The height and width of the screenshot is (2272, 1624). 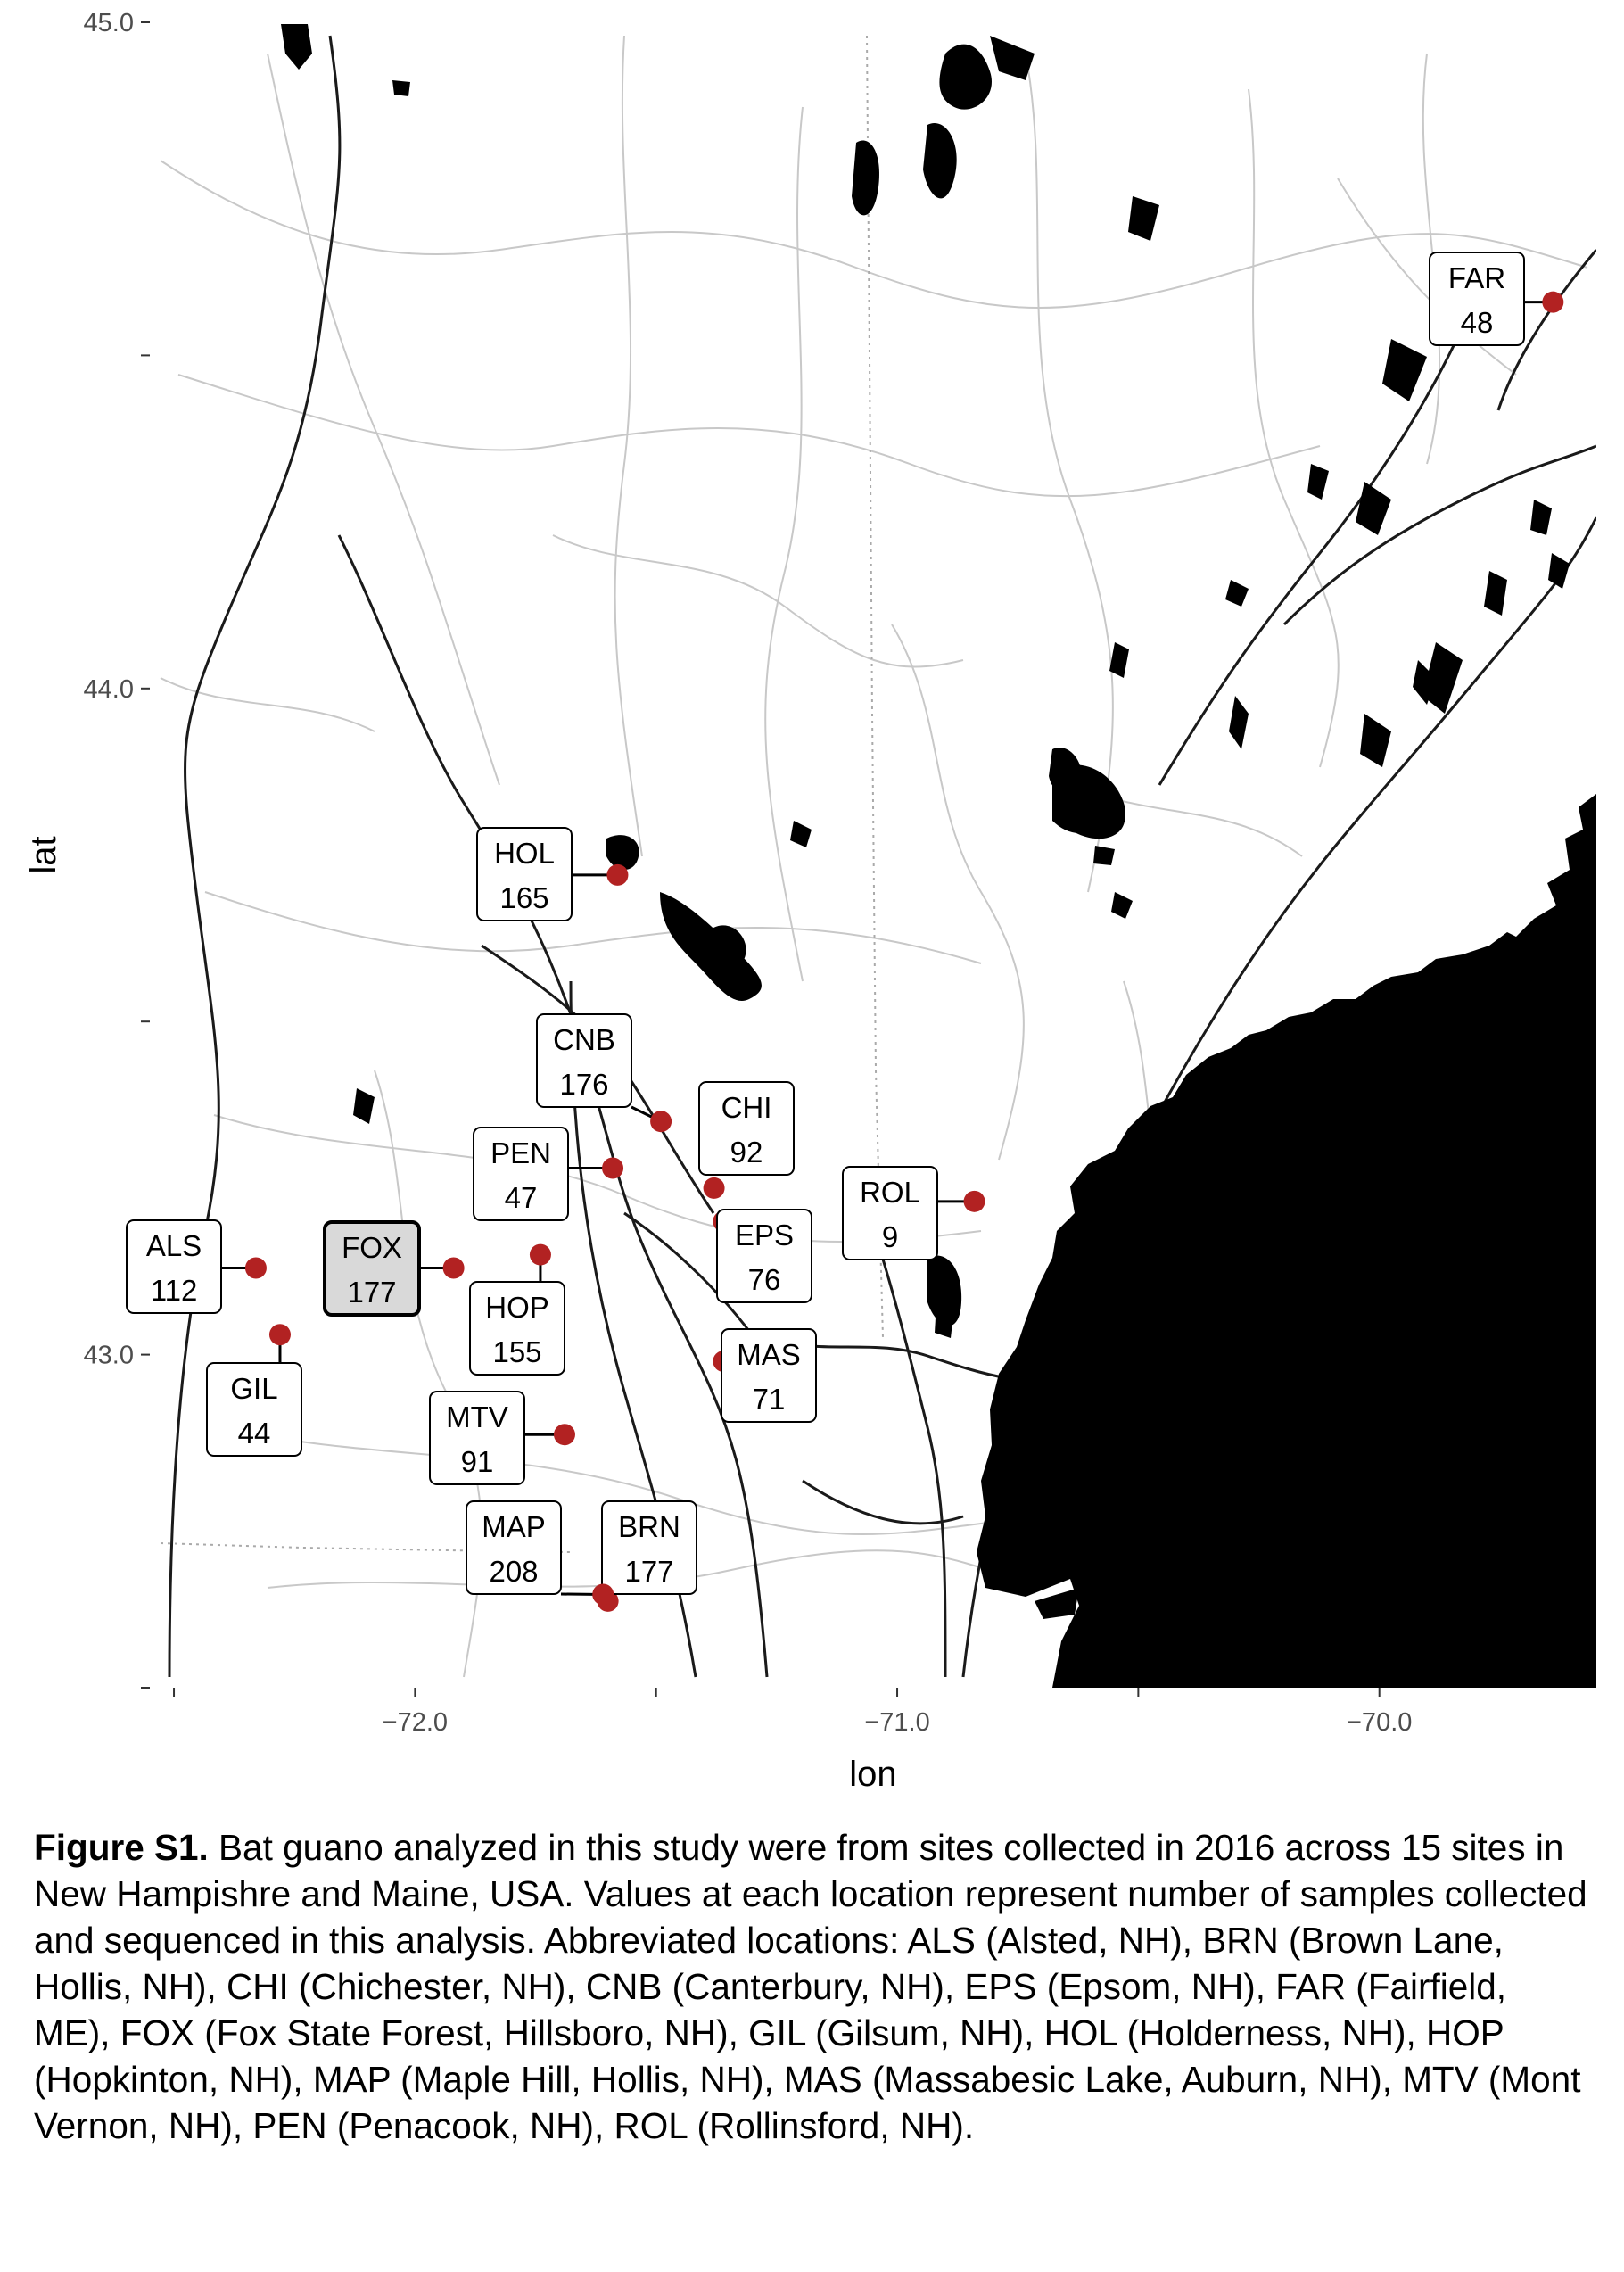 I want to click on site-sample-count: 155, so click(x=516, y=1352).